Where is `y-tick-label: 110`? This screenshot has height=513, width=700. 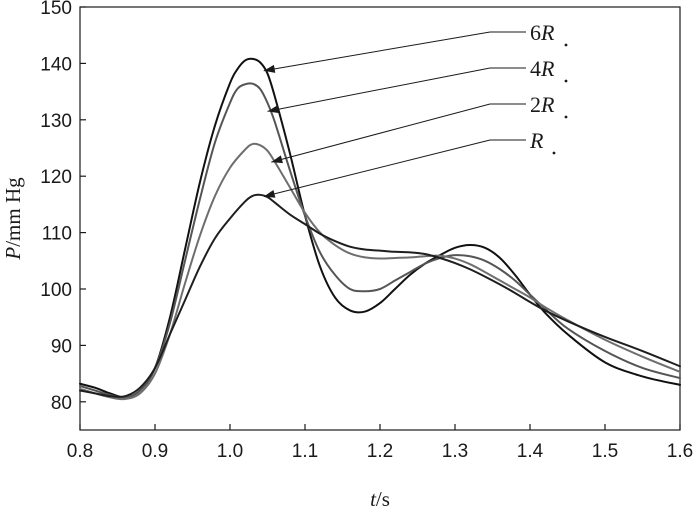 y-tick-label: 110 is located at coordinates (57, 234).